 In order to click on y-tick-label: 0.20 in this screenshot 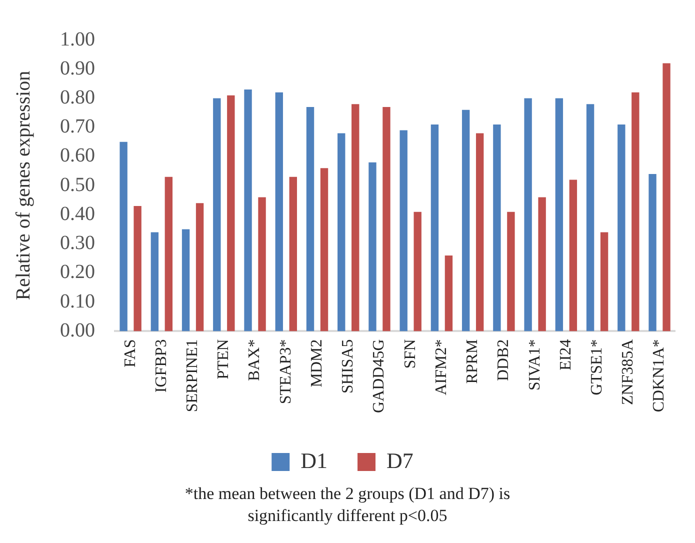, I will do `click(77, 272)`.